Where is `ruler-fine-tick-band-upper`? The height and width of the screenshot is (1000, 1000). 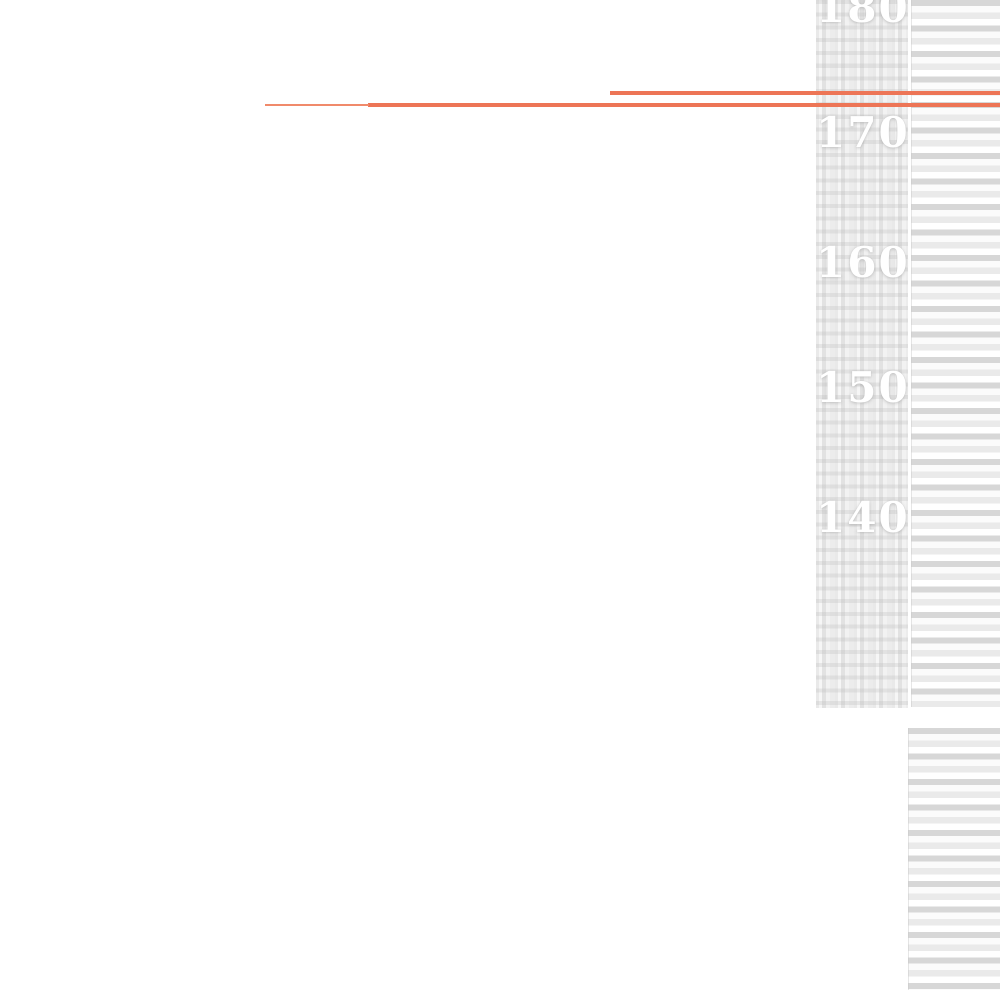 ruler-fine-tick-band-upper is located at coordinates (955, 353).